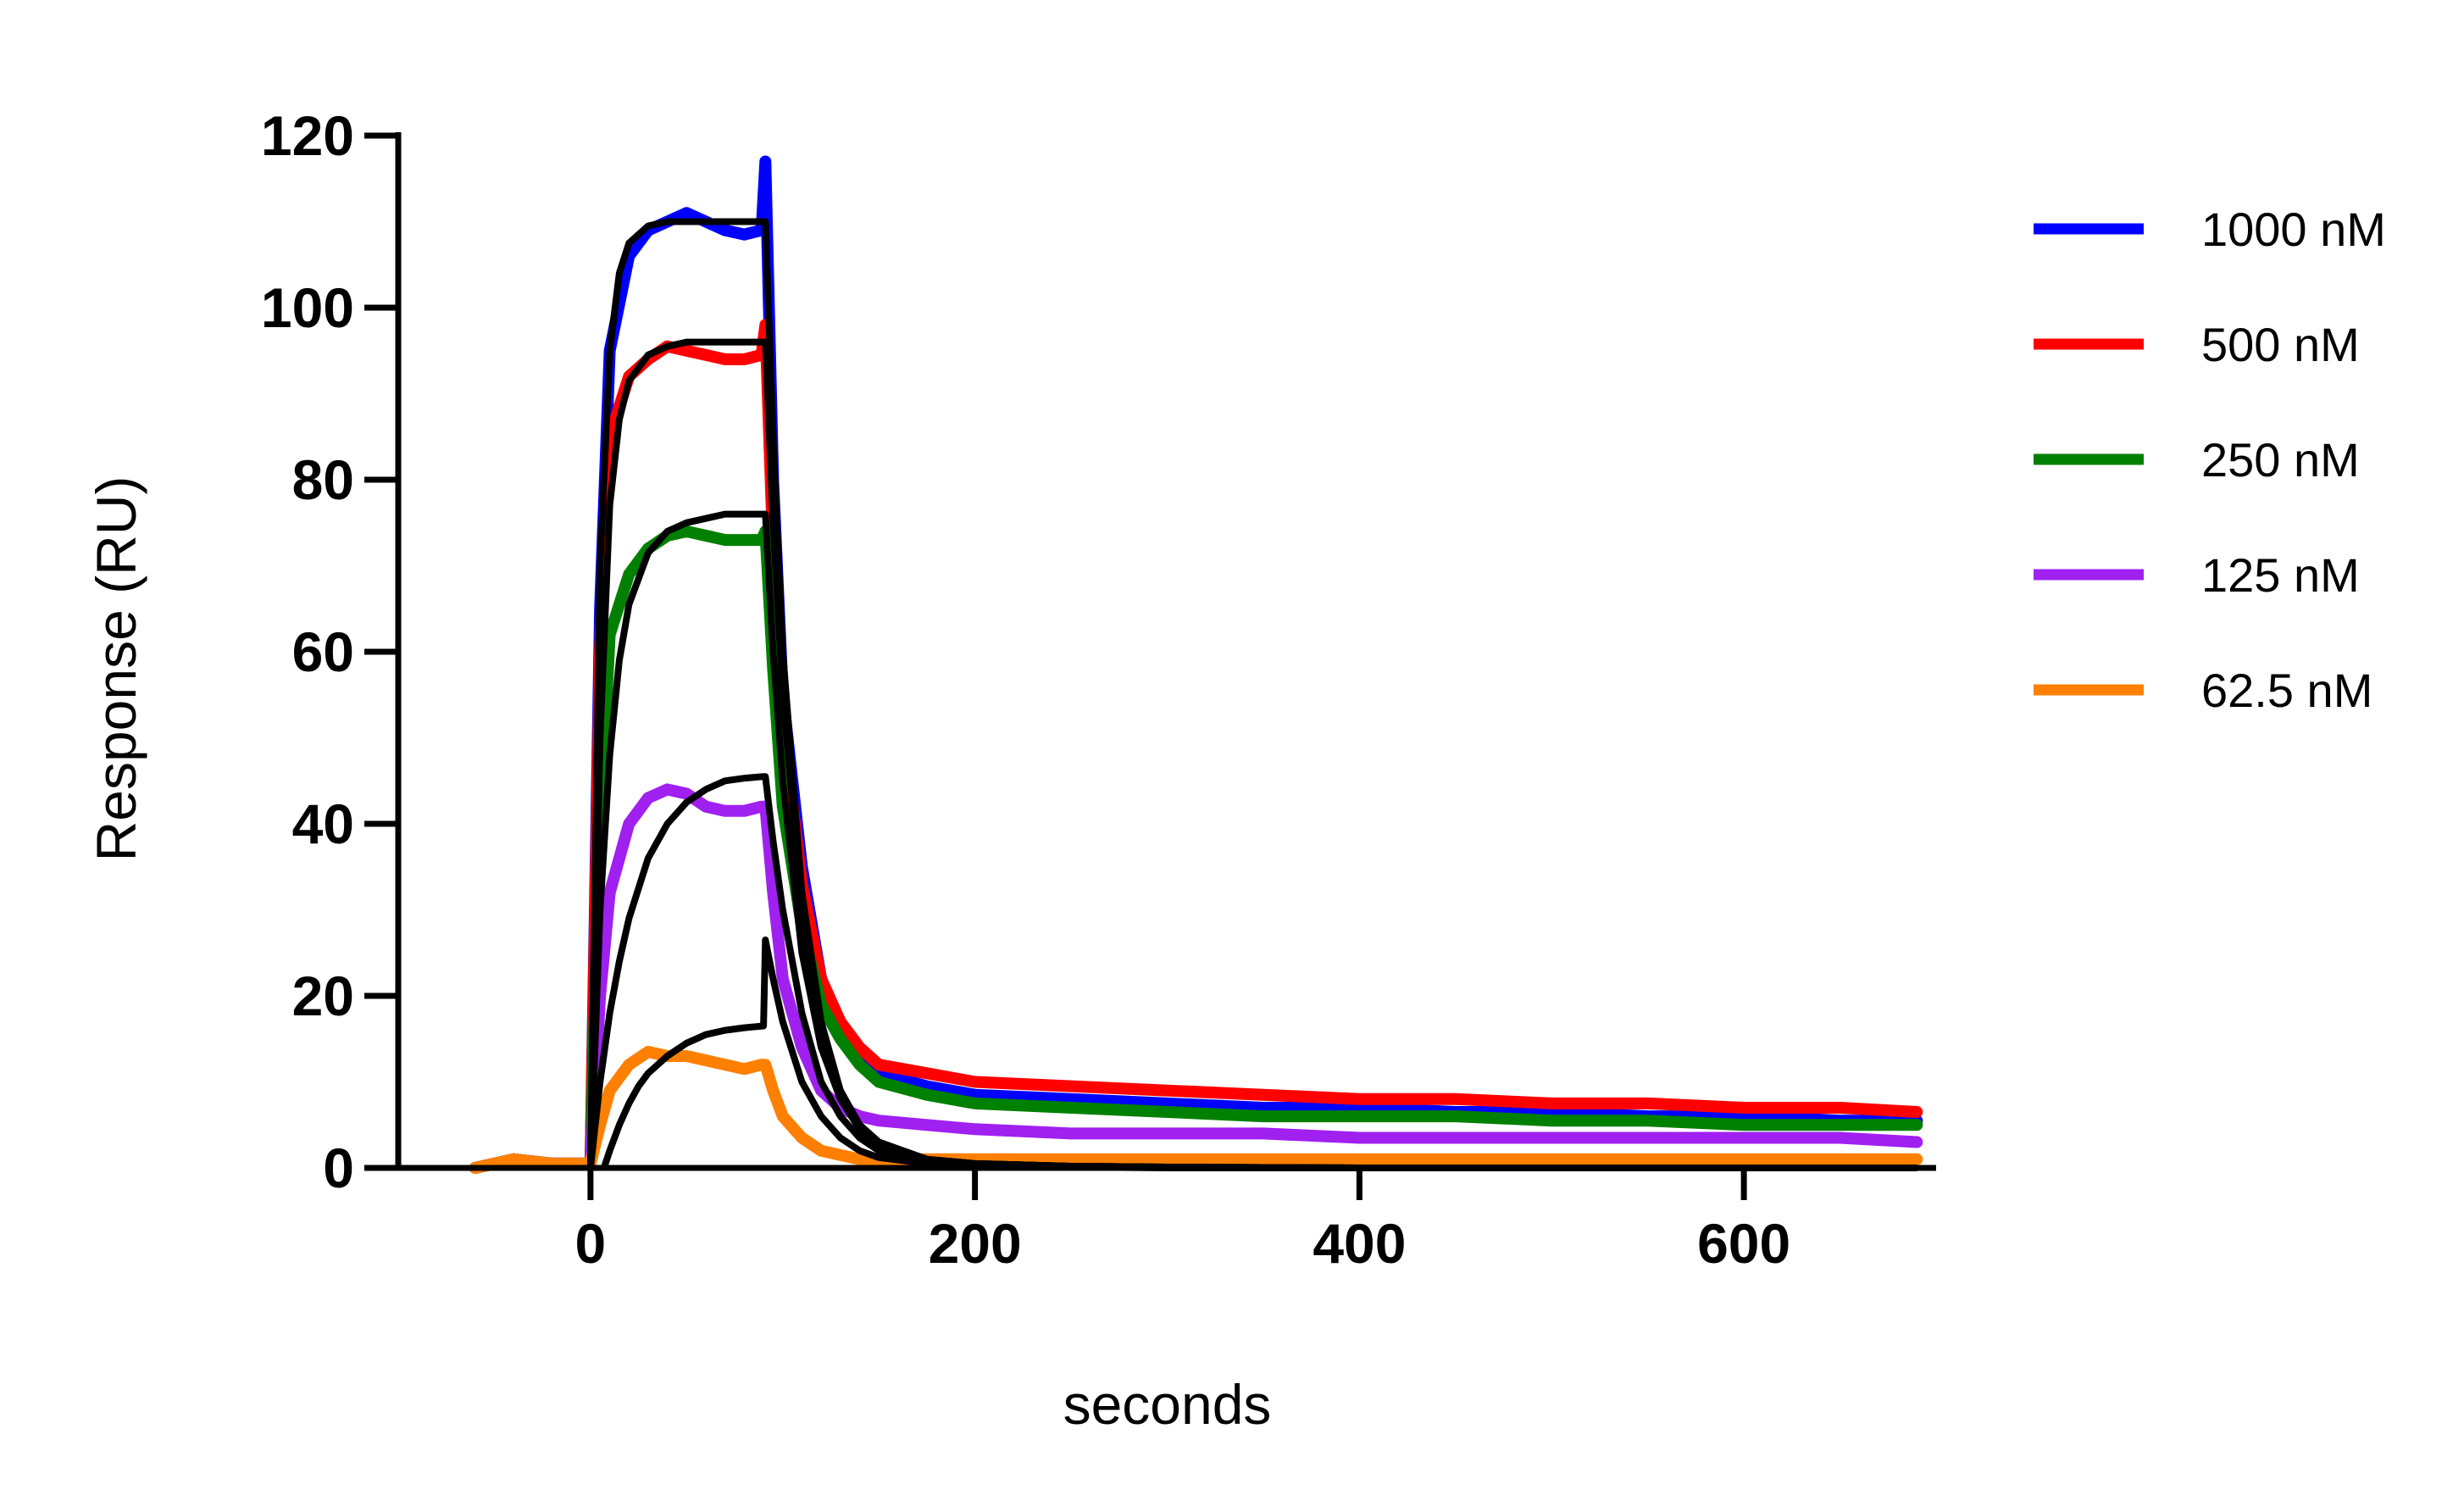 Image resolution: width=2464 pixels, height=1501 pixels. Describe the element at coordinates (1196, 1110) in the screenshot. I see `series-line-62-5-nm` at that location.